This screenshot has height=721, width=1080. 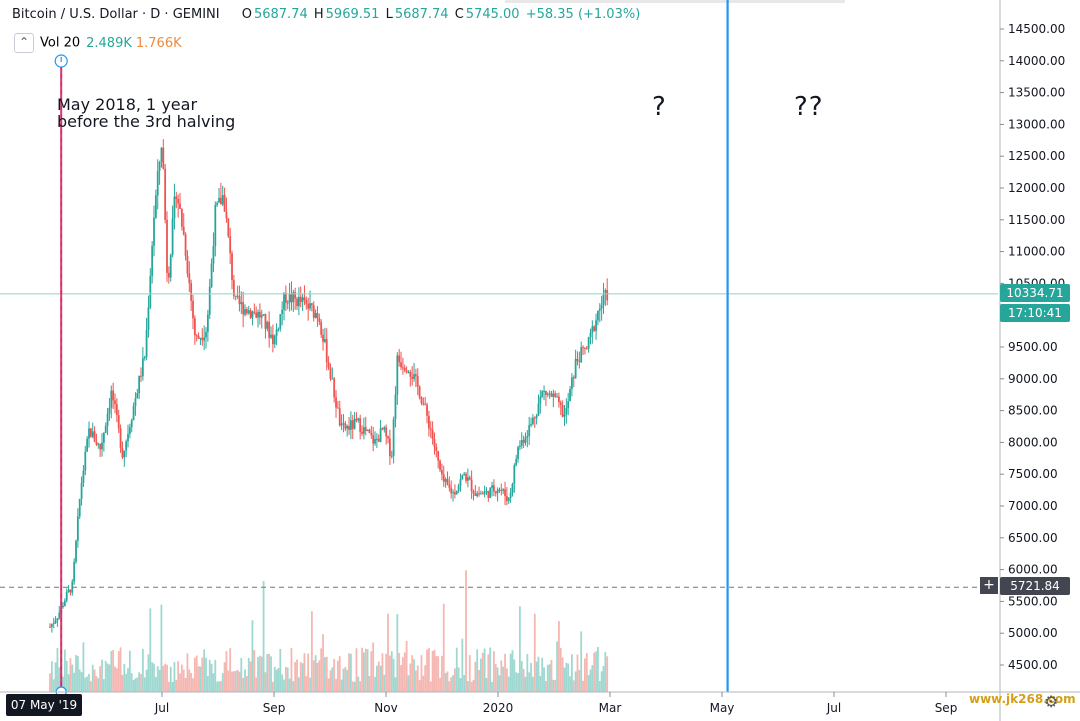 I want to click on volume-label: Vol 20, so click(x=60, y=43).